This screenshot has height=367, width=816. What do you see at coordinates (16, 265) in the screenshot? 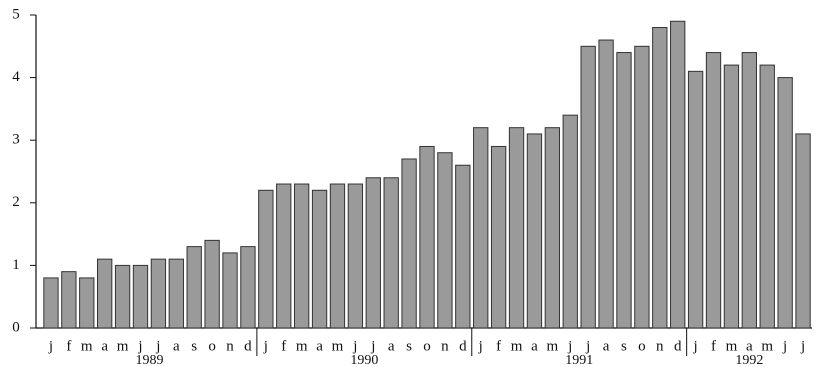
I see `y-tick-label: 1` at bounding box center [16, 265].